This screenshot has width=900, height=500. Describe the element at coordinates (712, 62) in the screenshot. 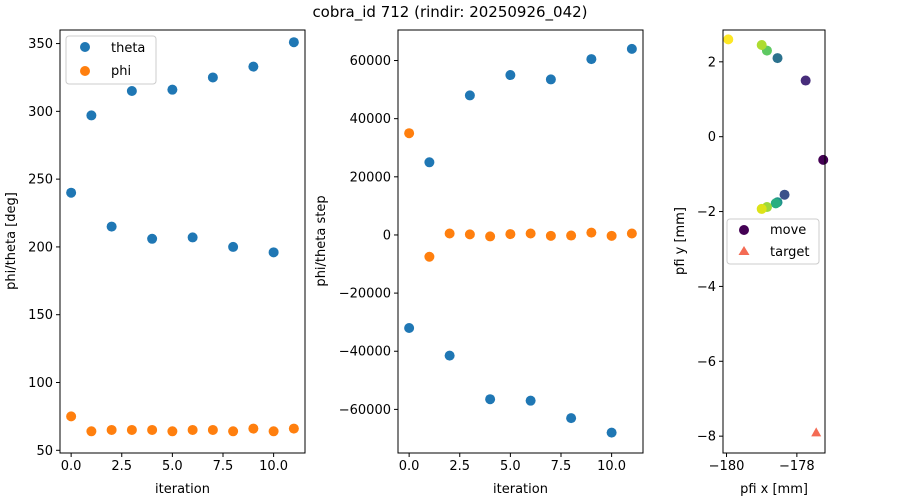

I see `y-tick-label: 2` at that location.